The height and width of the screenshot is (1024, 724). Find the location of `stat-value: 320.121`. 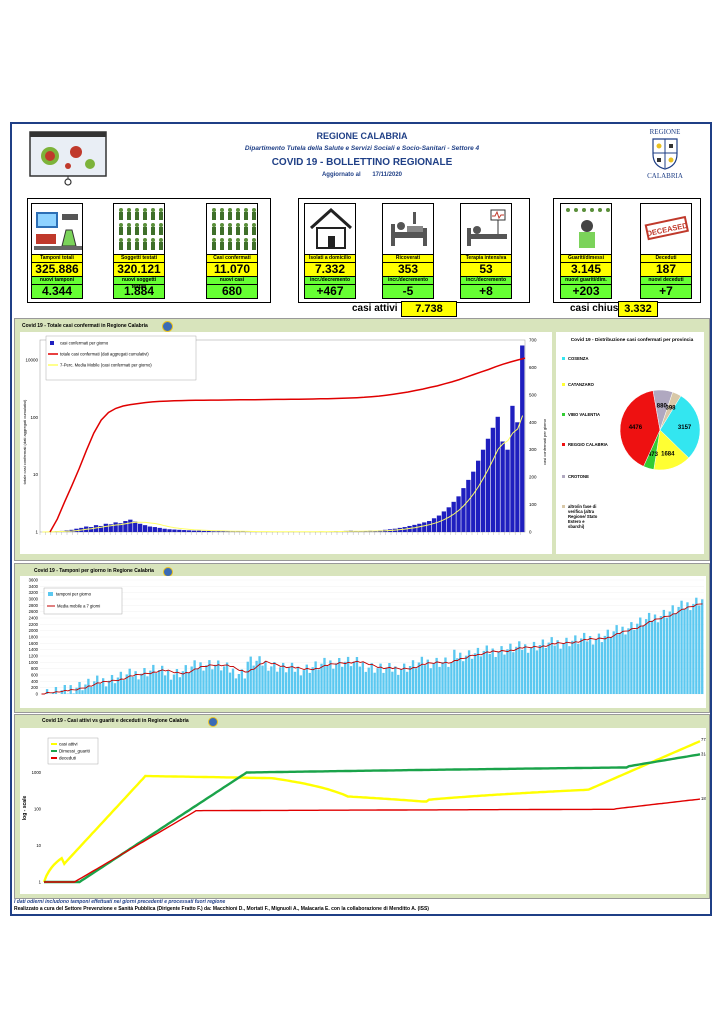

stat-value: 320.121 is located at coordinates (139, 270).